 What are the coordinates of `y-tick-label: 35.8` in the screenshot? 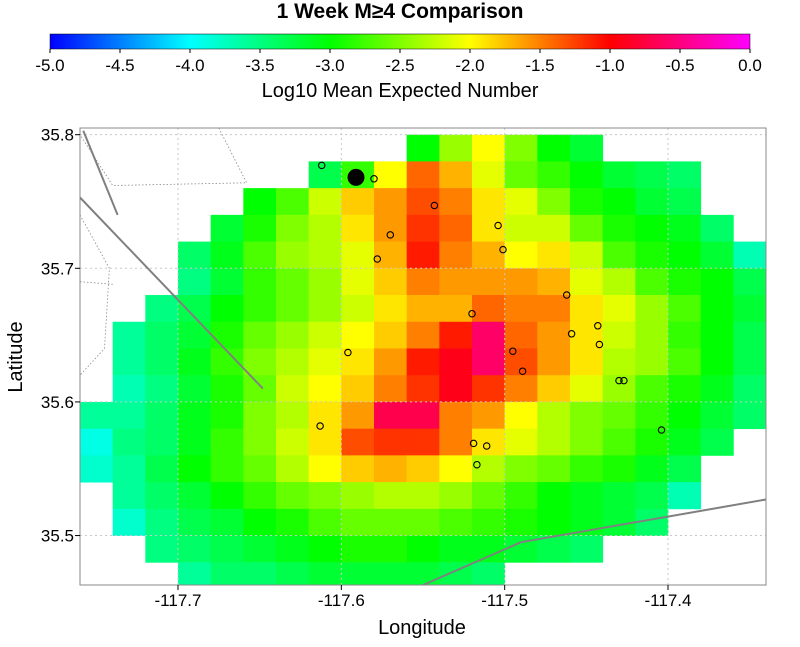 It's located at (57, 135).